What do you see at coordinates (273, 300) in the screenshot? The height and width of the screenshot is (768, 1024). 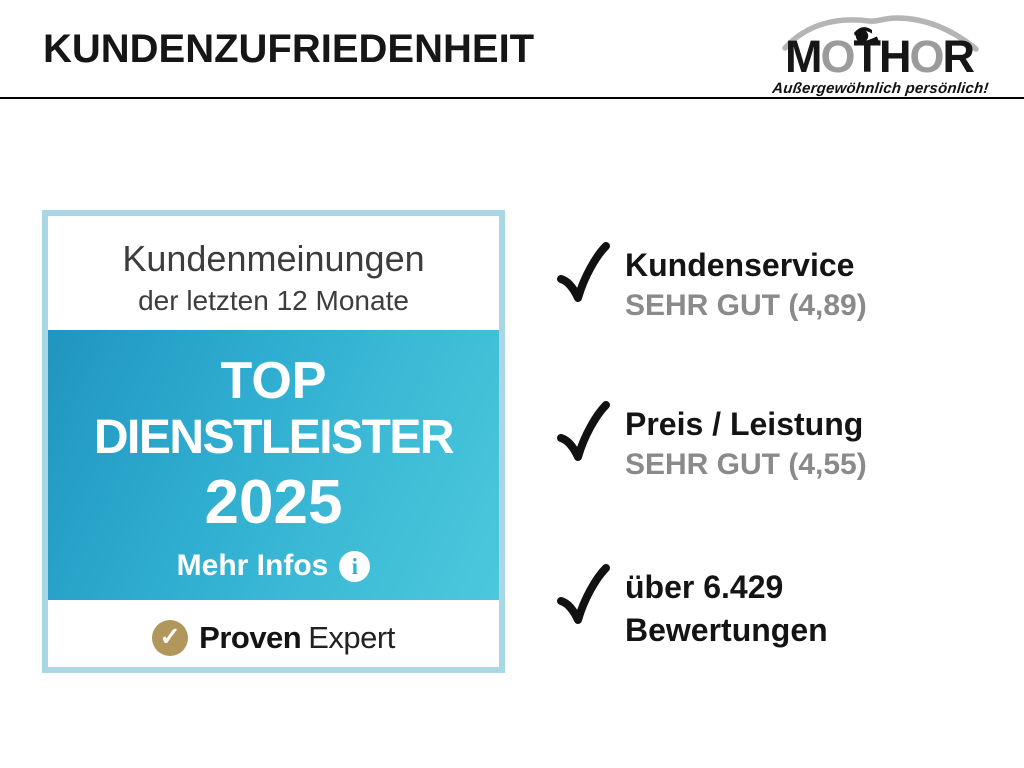 I see `seal-header-line2: der letzten 12 Monate` at bounding box center [273, 300].